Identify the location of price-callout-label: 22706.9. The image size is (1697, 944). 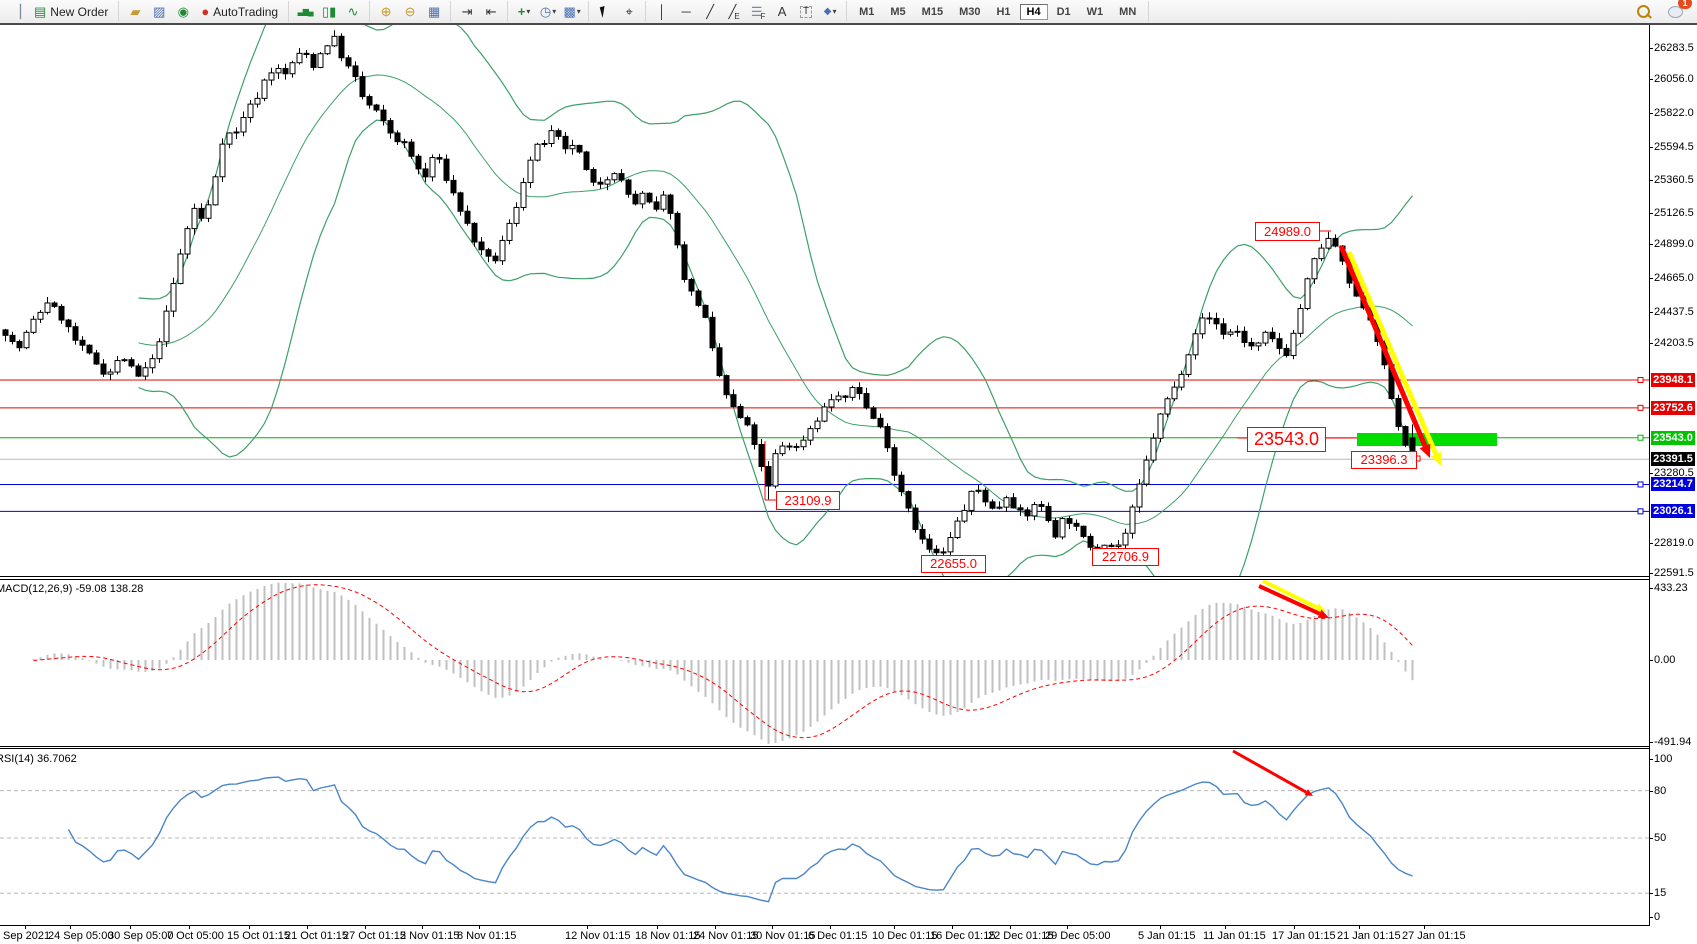
(1125, 557).